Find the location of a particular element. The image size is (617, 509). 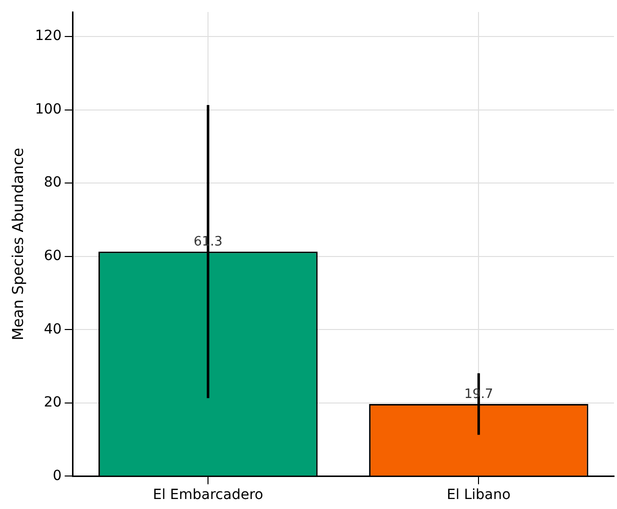

y-tick-label: 0 is located at coordinates (57, 476).